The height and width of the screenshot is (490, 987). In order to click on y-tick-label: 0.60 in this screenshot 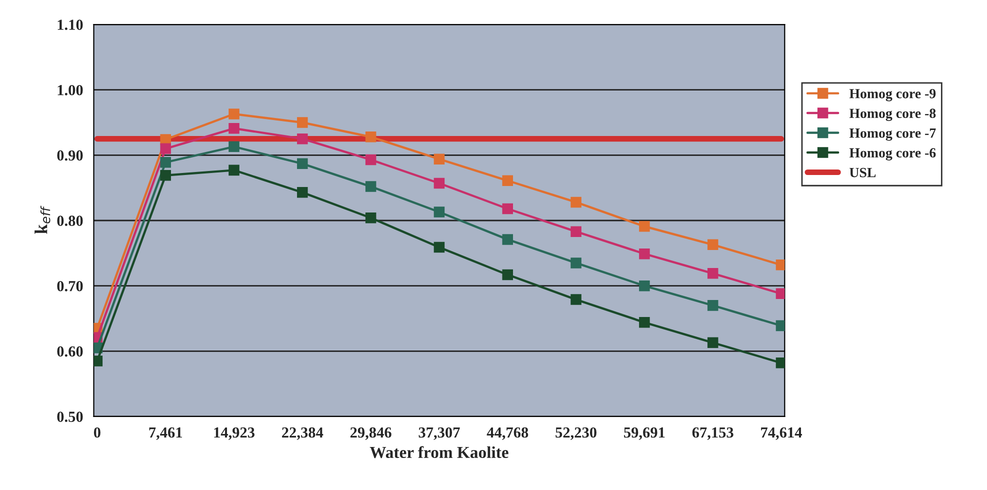, I will do `click(70, 351)`.